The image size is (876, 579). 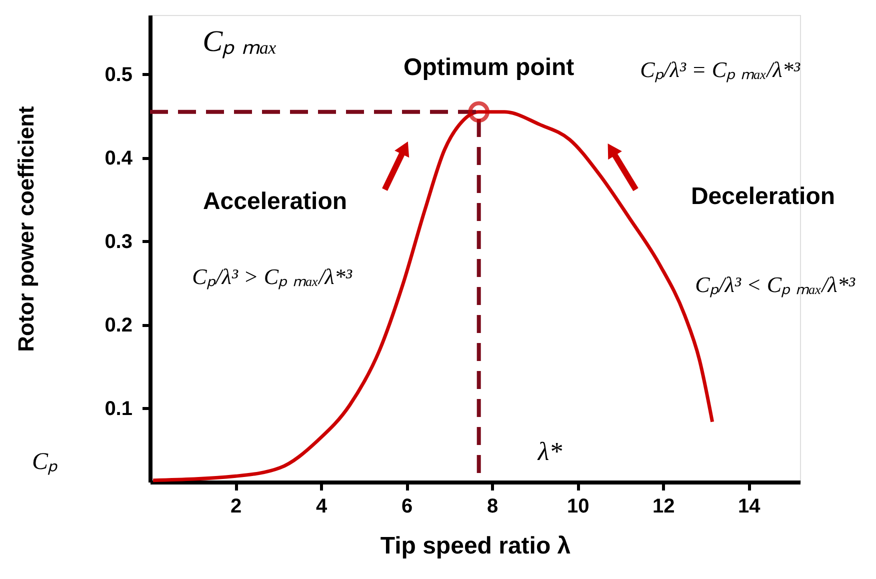 What do you see at coordinates (475, 546) in the screenshot?
I see `x-axis-title: Tip speed ratio λ` at bounding box center [475, 546].